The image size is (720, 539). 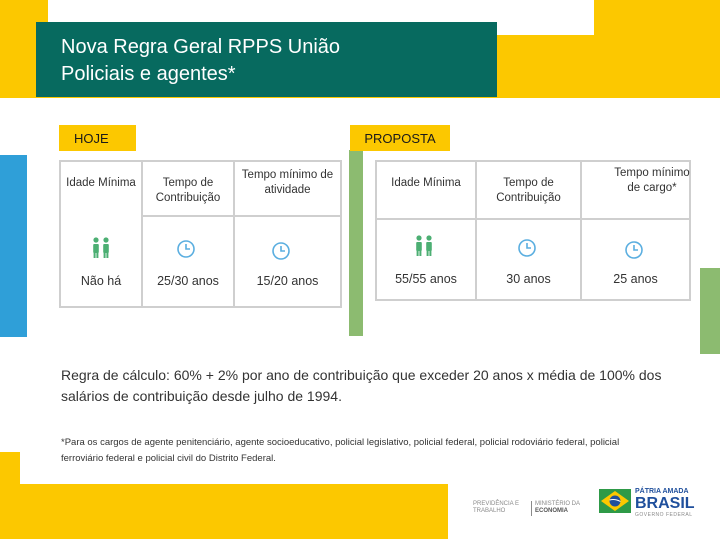 I want to click on org-right-line-1: MINISTÉRIO DA, so click(x=558, y=504).